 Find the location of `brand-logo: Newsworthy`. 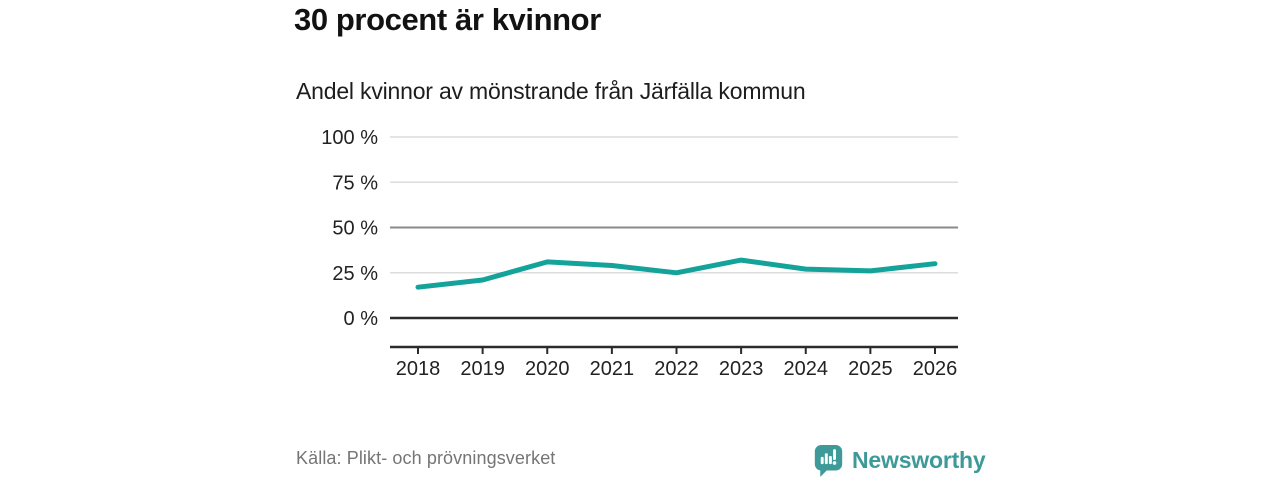

brand-logo: Newsworthy is located at coordinates (899, 460).